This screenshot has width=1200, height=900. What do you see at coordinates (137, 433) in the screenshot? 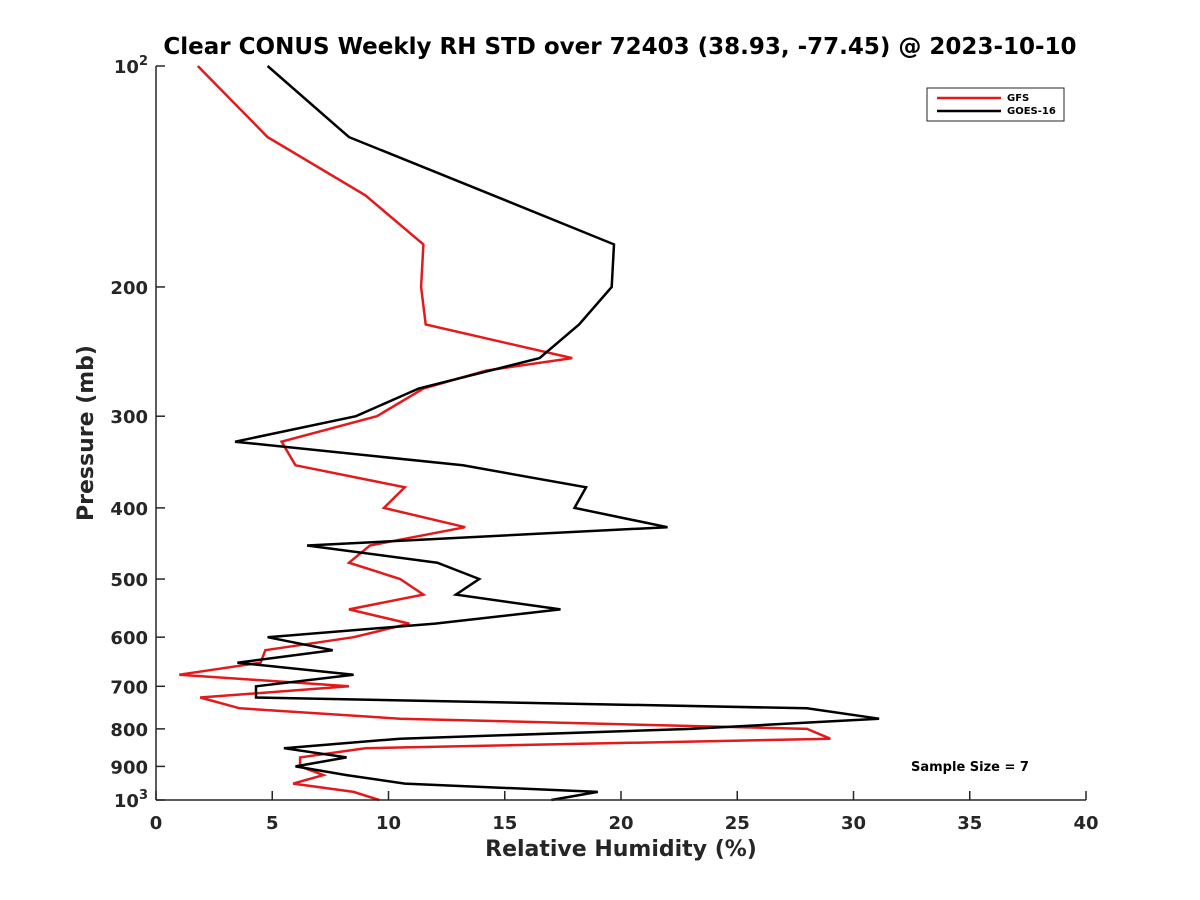
I see `y-ticks: 10² 200 300 400 500 600 700 800 900 10³` at bounding box center [137, 433].